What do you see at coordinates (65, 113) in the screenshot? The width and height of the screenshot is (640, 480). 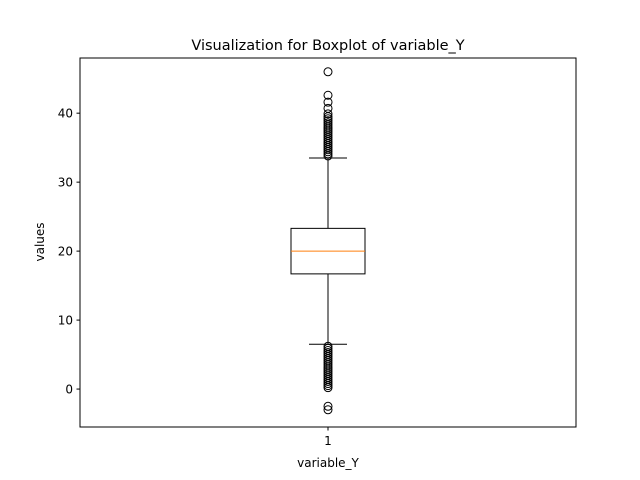 I see `y-tick-label: 40` at bounding box center [65, 113].